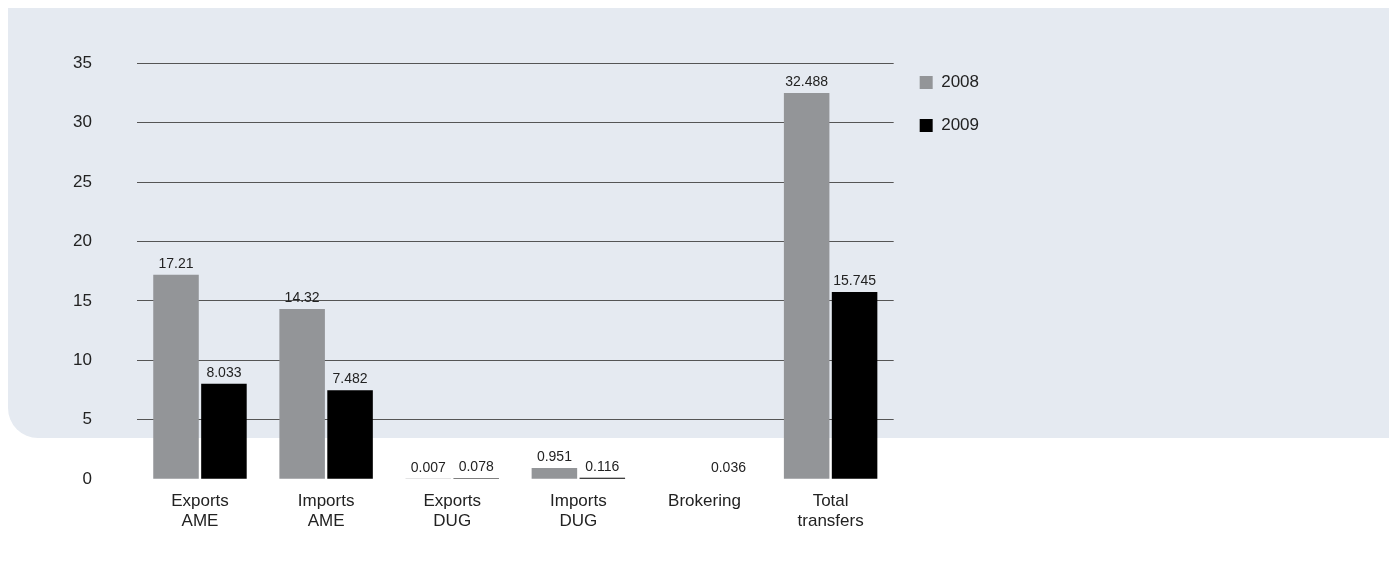  I want to click on y-tick-label: 10, so click(82, 360).